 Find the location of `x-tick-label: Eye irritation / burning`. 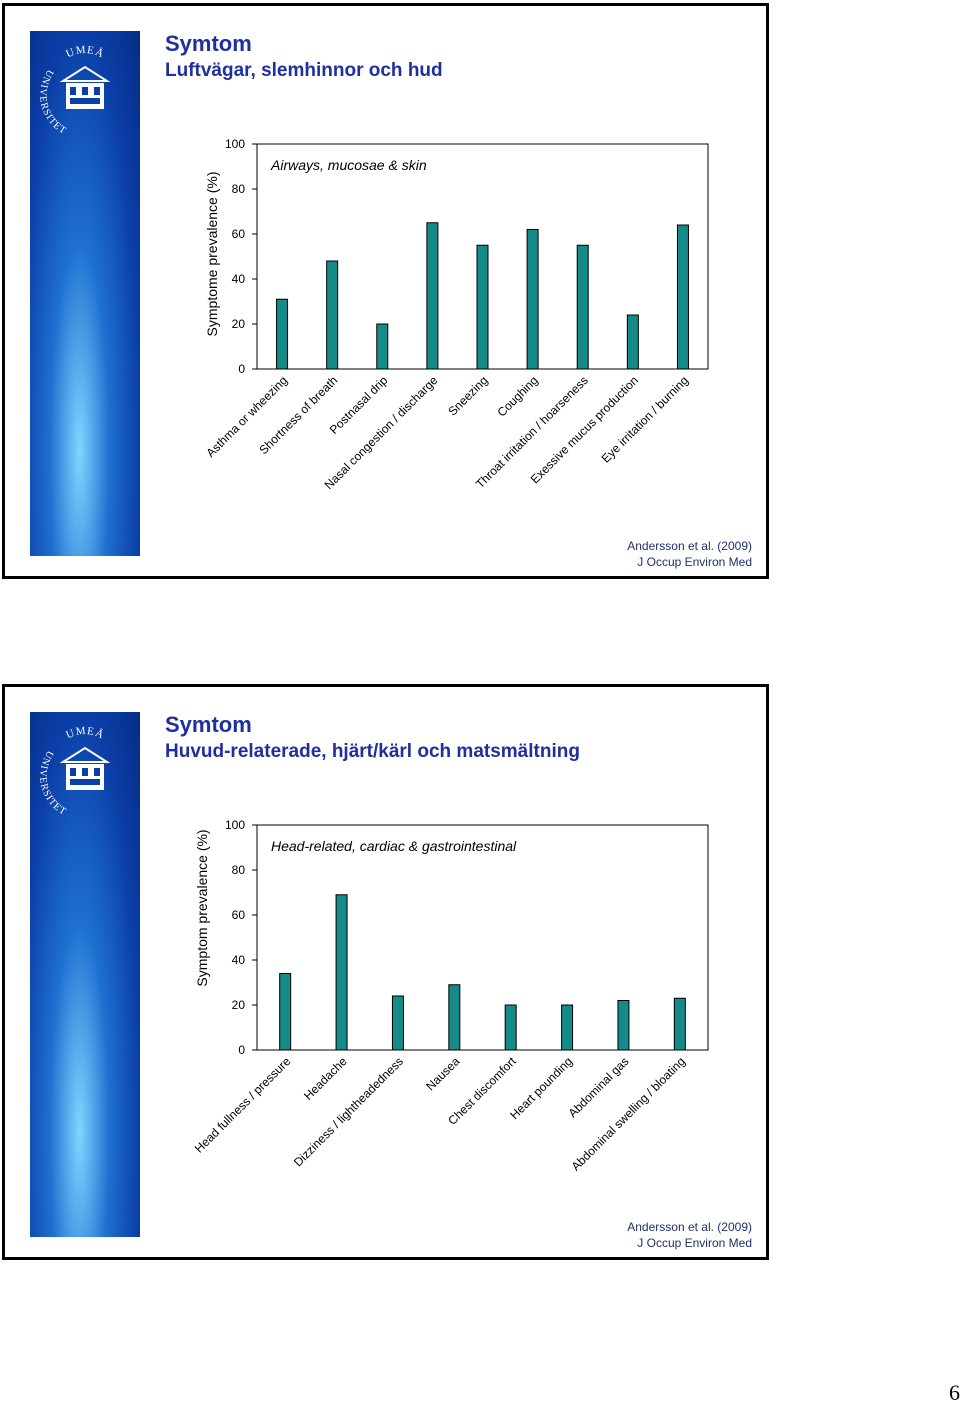

x-tick-label: Eye irritation / burning is located at coordinates (645, 419).